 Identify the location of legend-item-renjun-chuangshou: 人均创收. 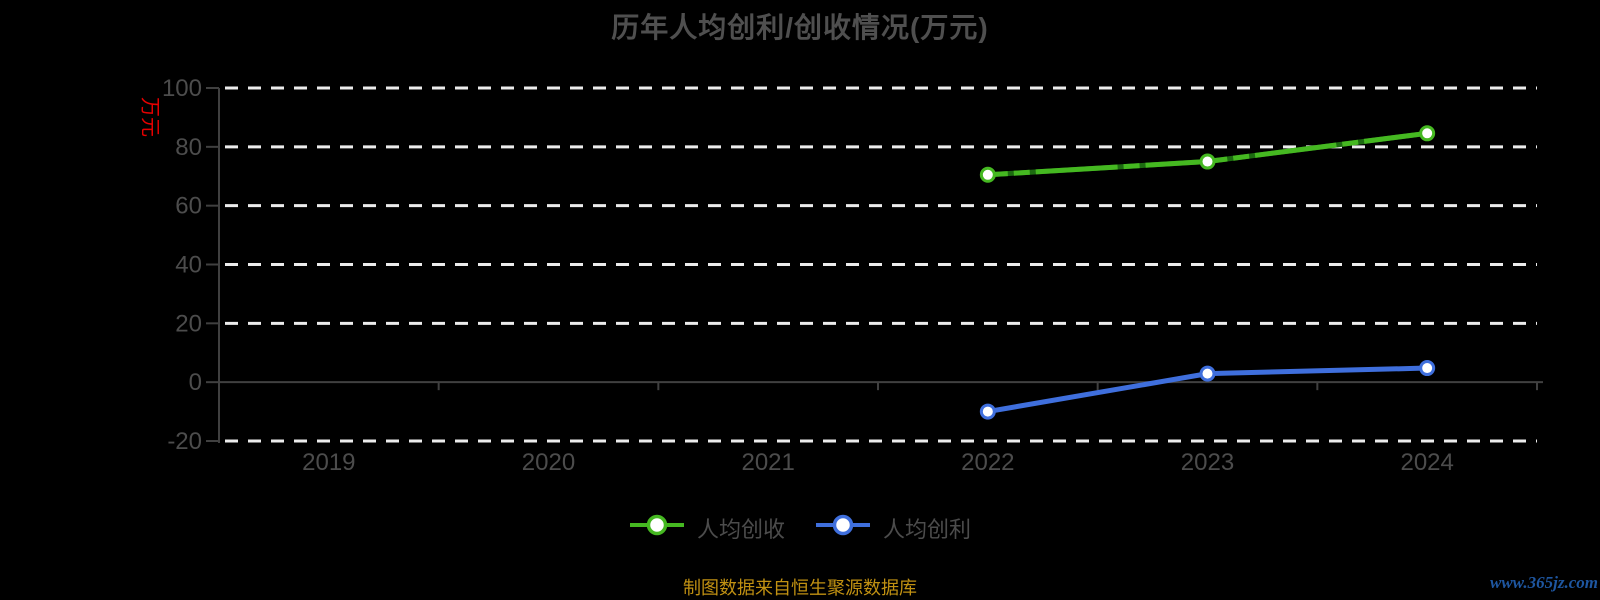
(707, 527).